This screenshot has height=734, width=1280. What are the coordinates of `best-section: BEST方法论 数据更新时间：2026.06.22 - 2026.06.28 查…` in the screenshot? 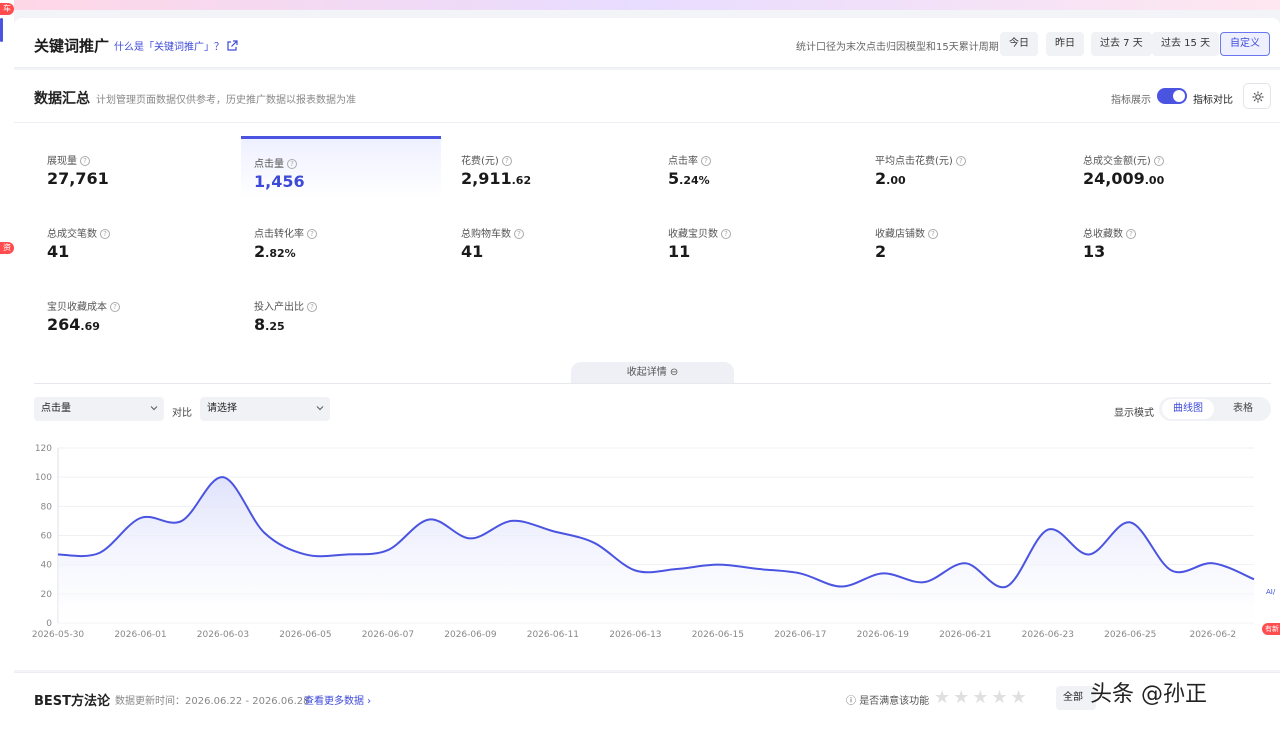 It's located at (647, 703).